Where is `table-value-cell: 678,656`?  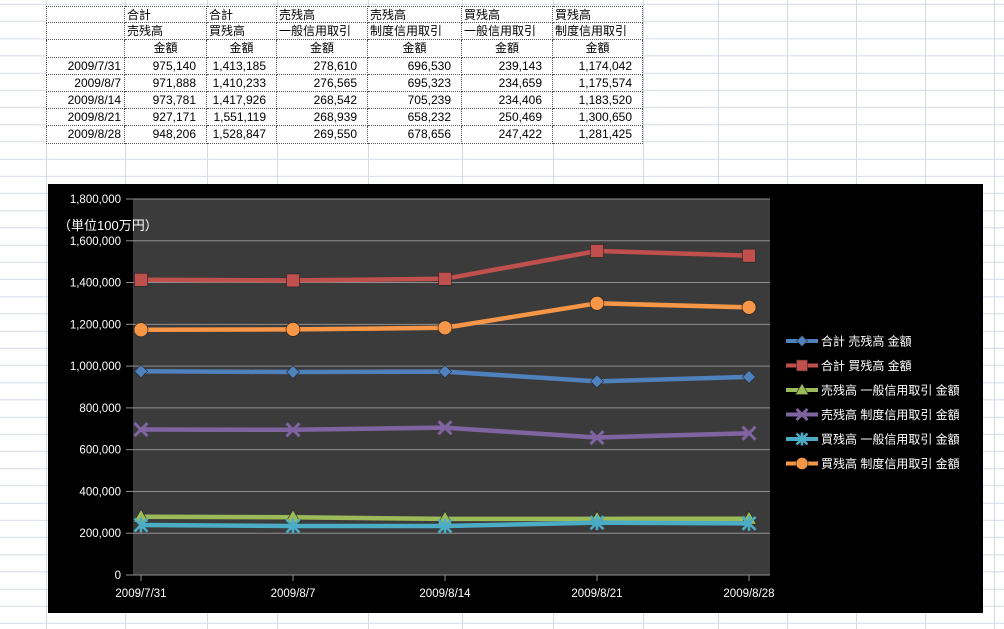
table-value-cell: 678,656 is located at coordinates (415, 135).